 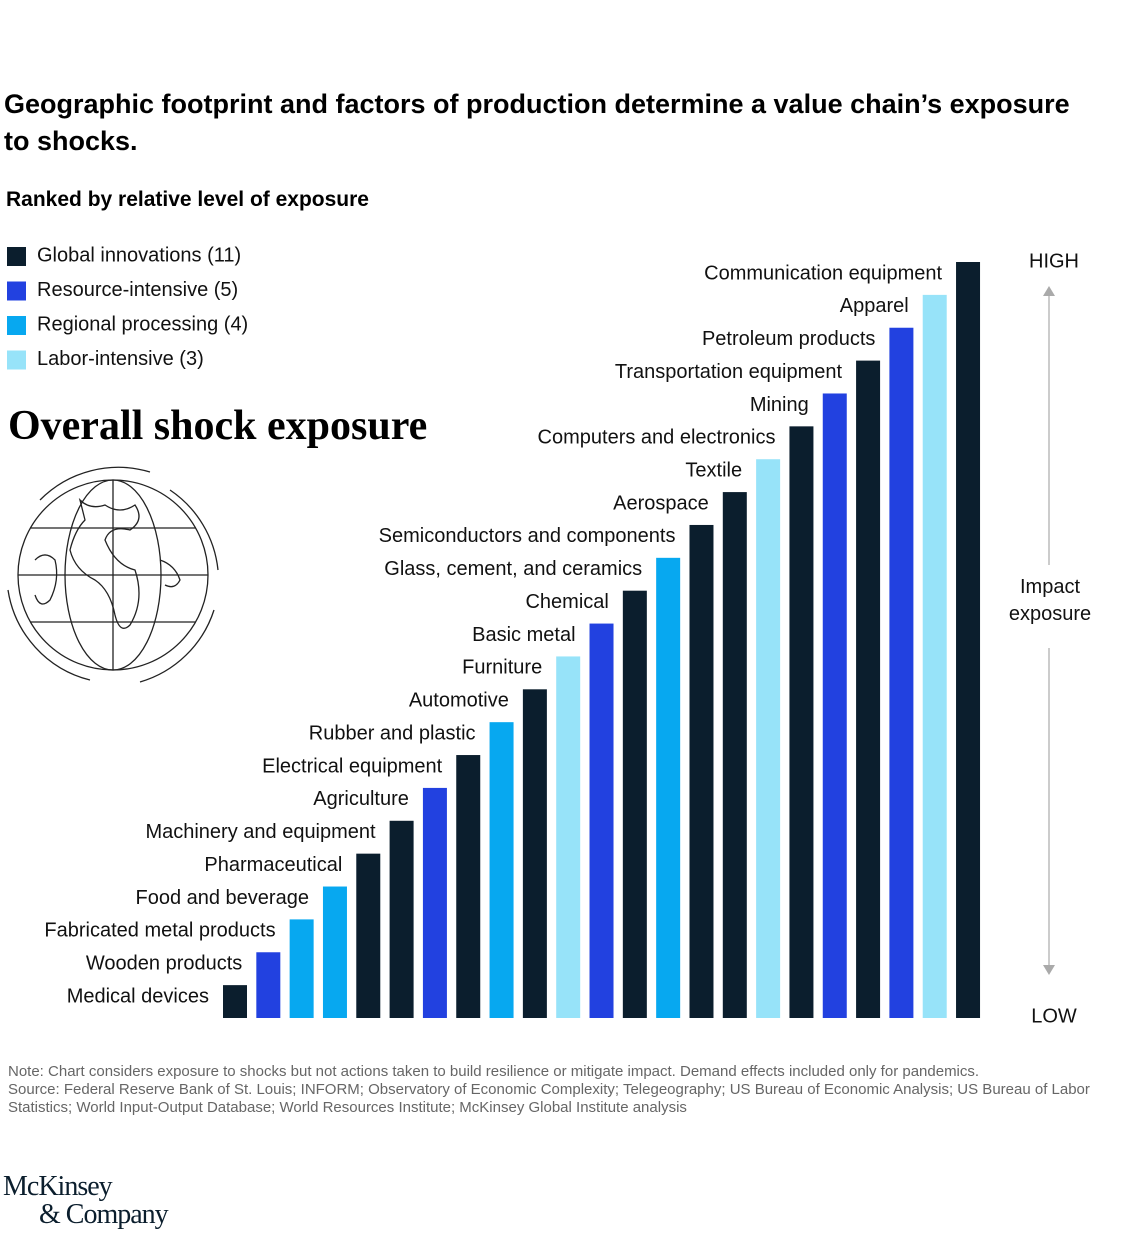 I want to click on category-label: Basic metal, so click(x=523, y=635).